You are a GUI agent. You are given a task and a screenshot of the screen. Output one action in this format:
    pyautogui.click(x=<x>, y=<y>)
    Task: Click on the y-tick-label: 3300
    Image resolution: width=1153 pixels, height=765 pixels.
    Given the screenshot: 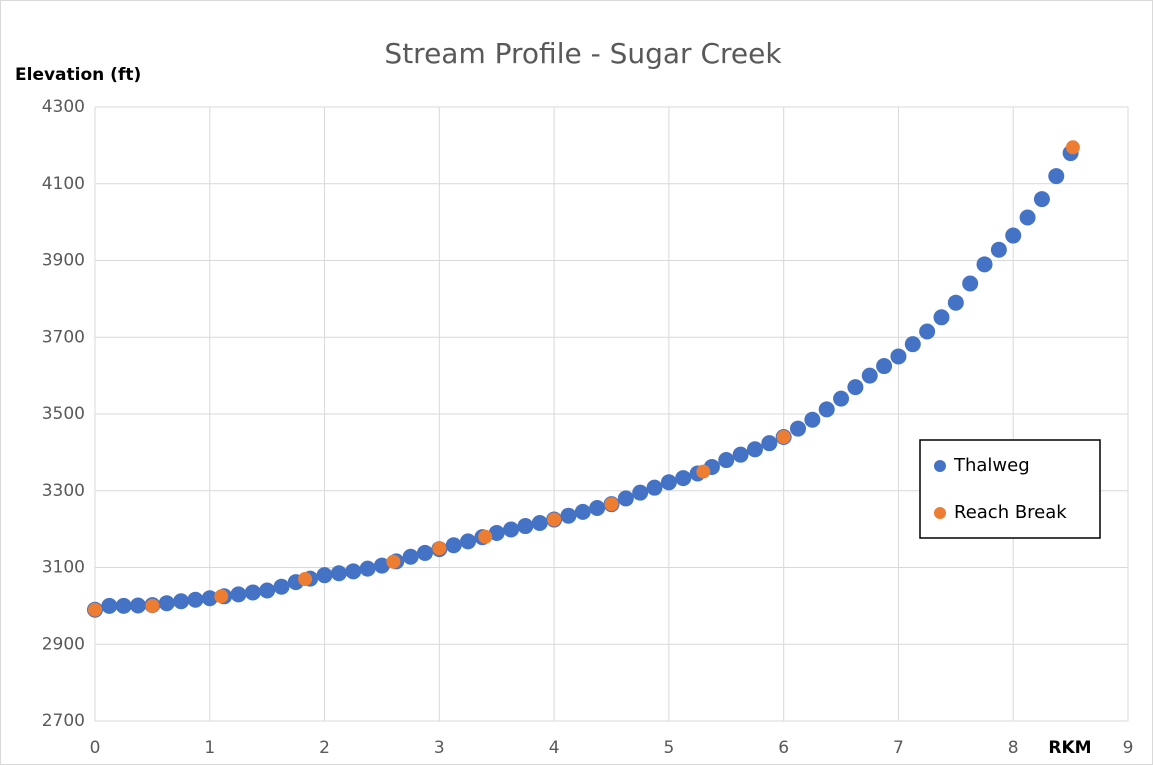 What is the action you would take?
    pyautogui.click(x=63, y=491)
    